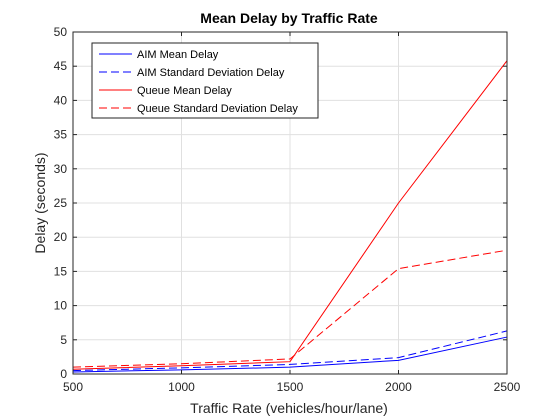 The width and height of the screenshot is (560, 420). What do you see at coordinates (61, 169) in the screenshot?
I see `y-tick-label: 30` at bounding box center [61, 169].